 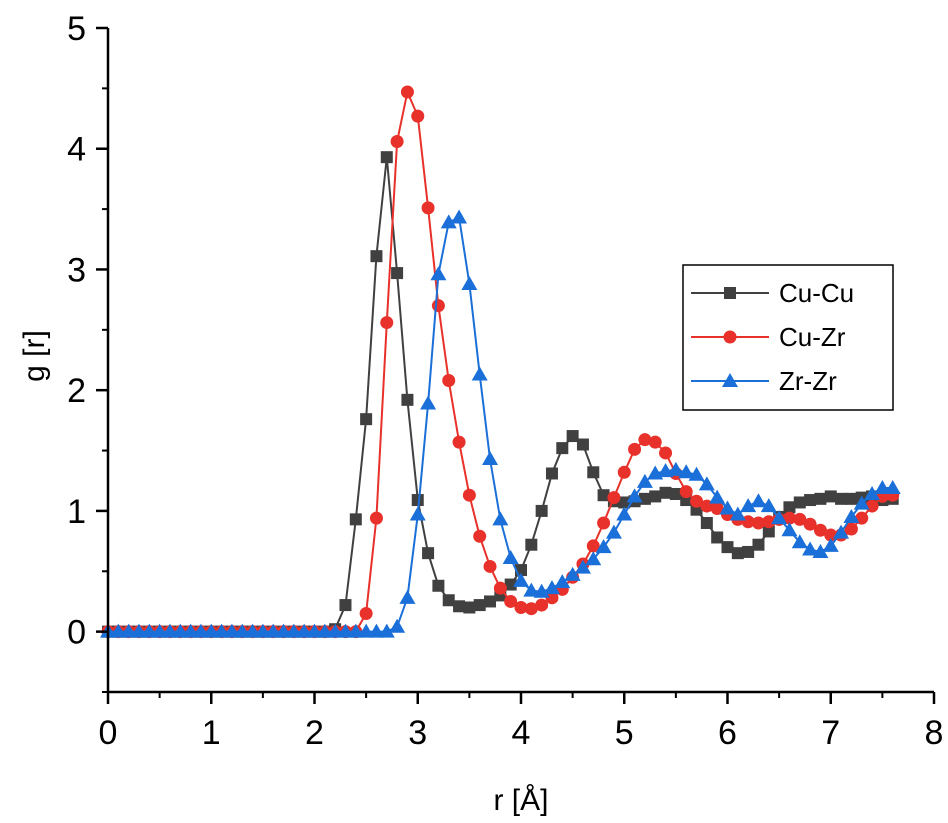 I want to click on legend-label: Zr-Zr, so click(x=808, y=381).